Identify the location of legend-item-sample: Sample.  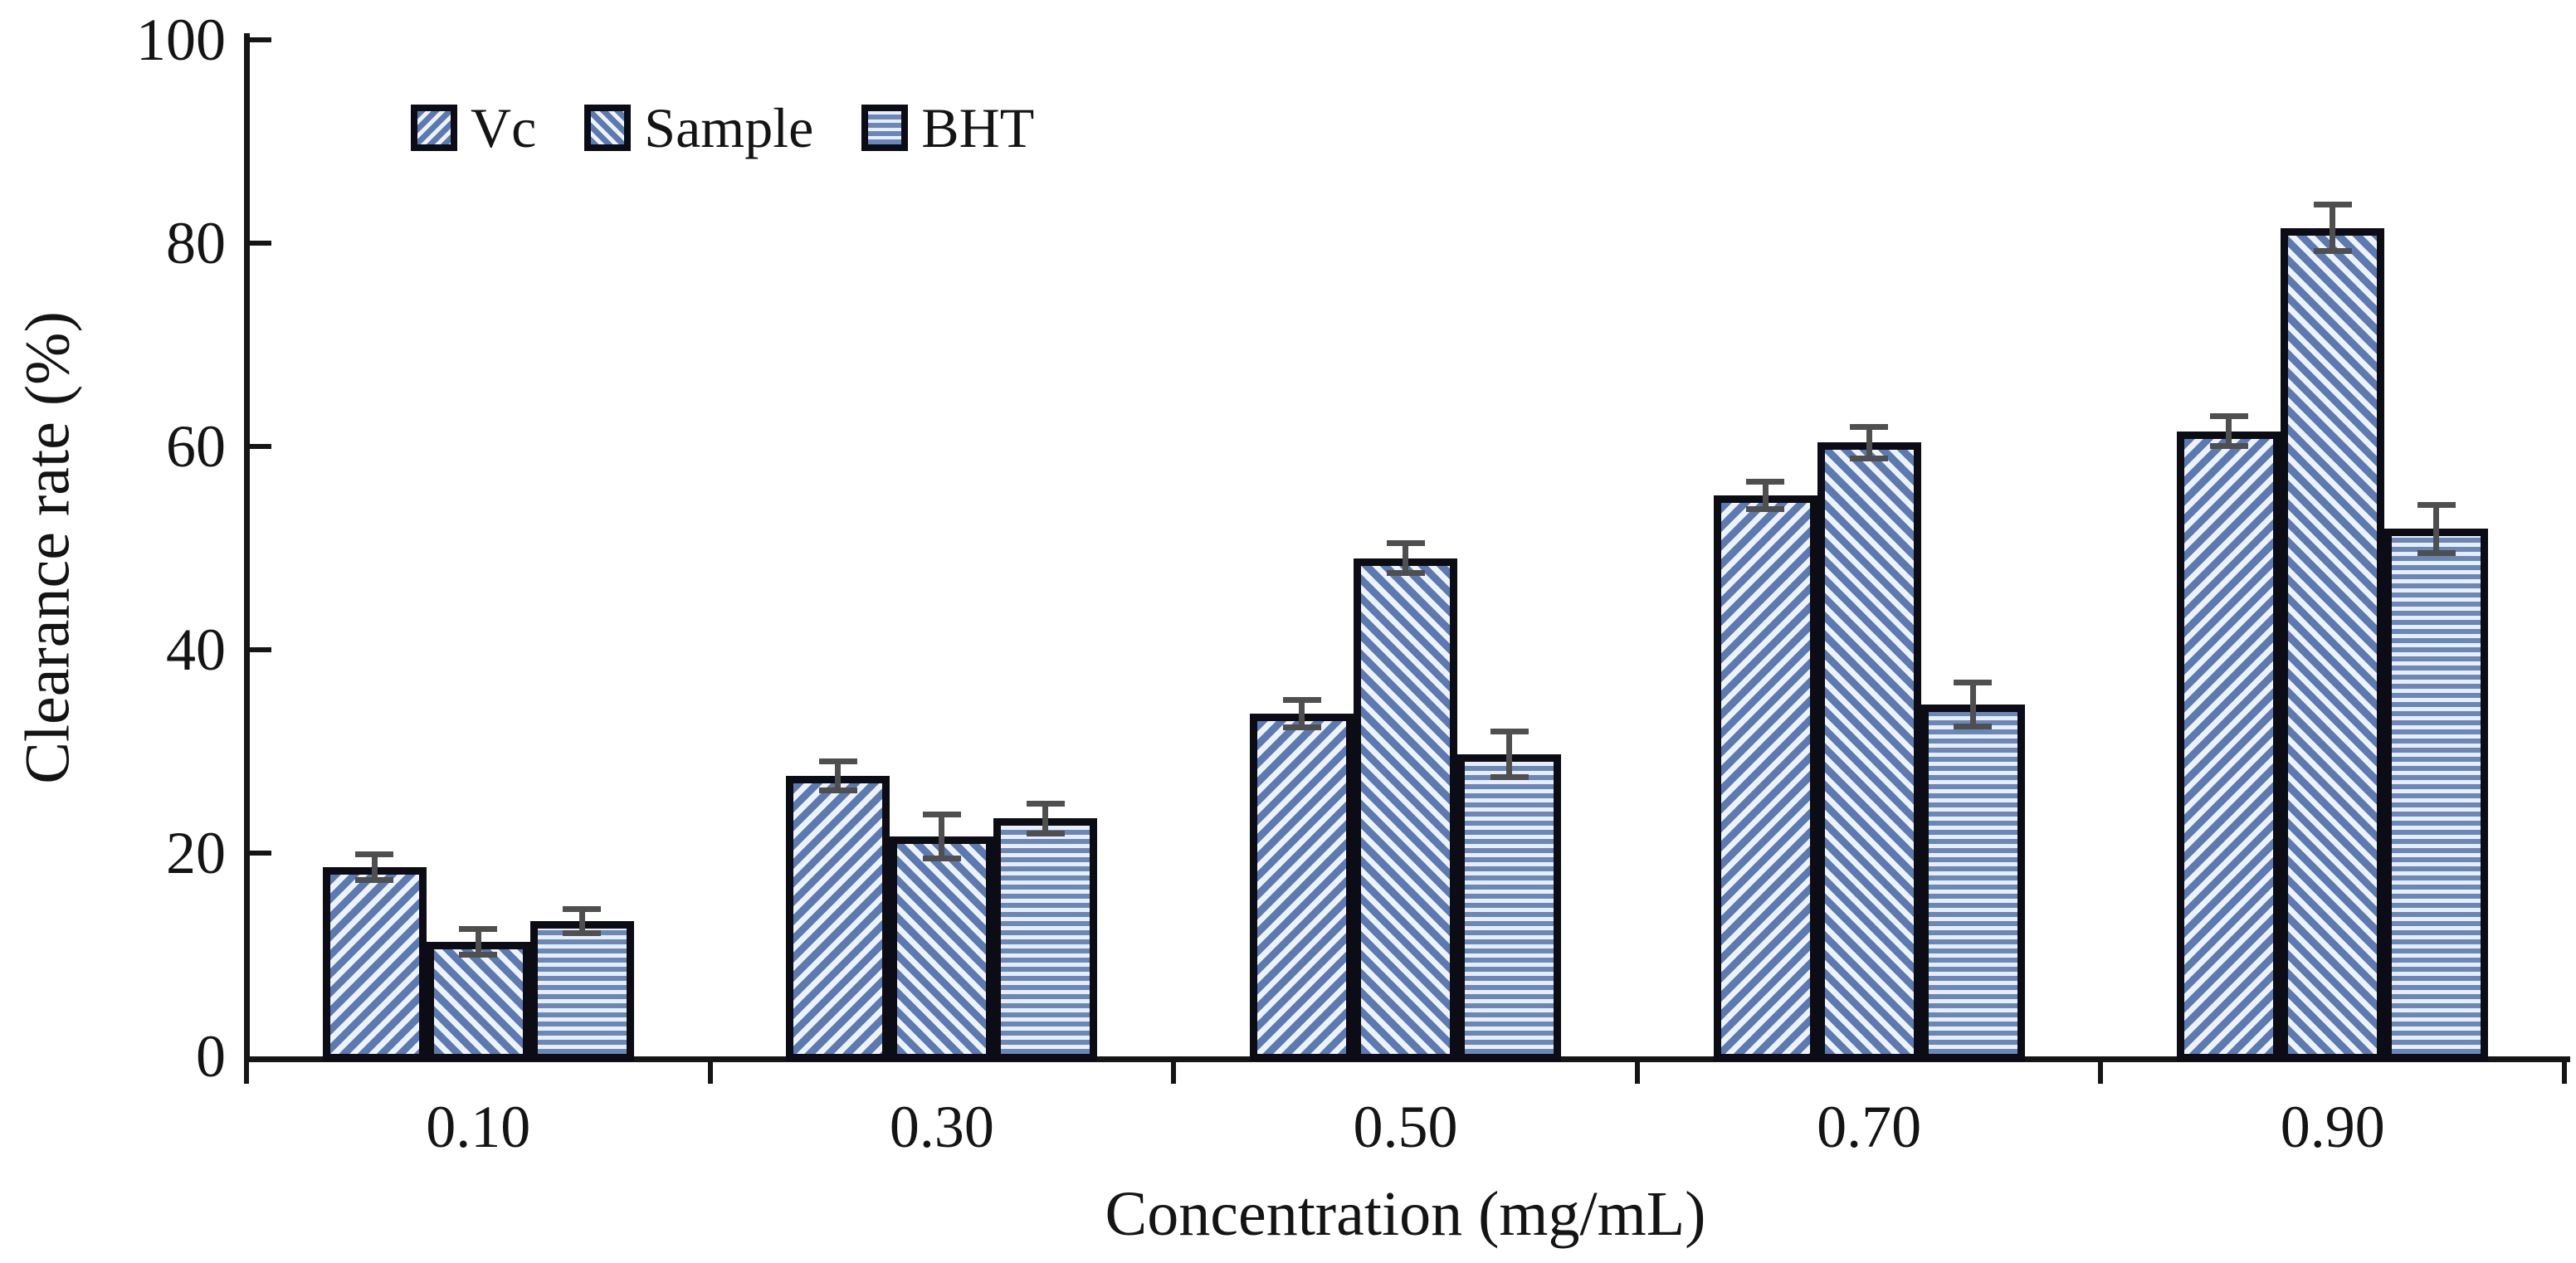
(699, 127).